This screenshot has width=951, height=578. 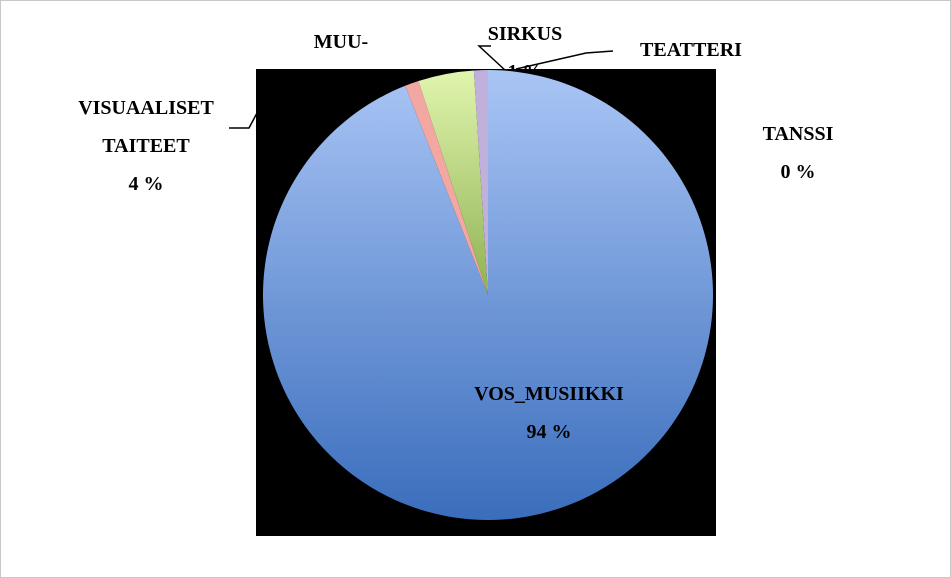 What do you see at coordinates (549, 432) in the screenshot?
I see `slice-value: 94 %` at bounding box center [549, 432].